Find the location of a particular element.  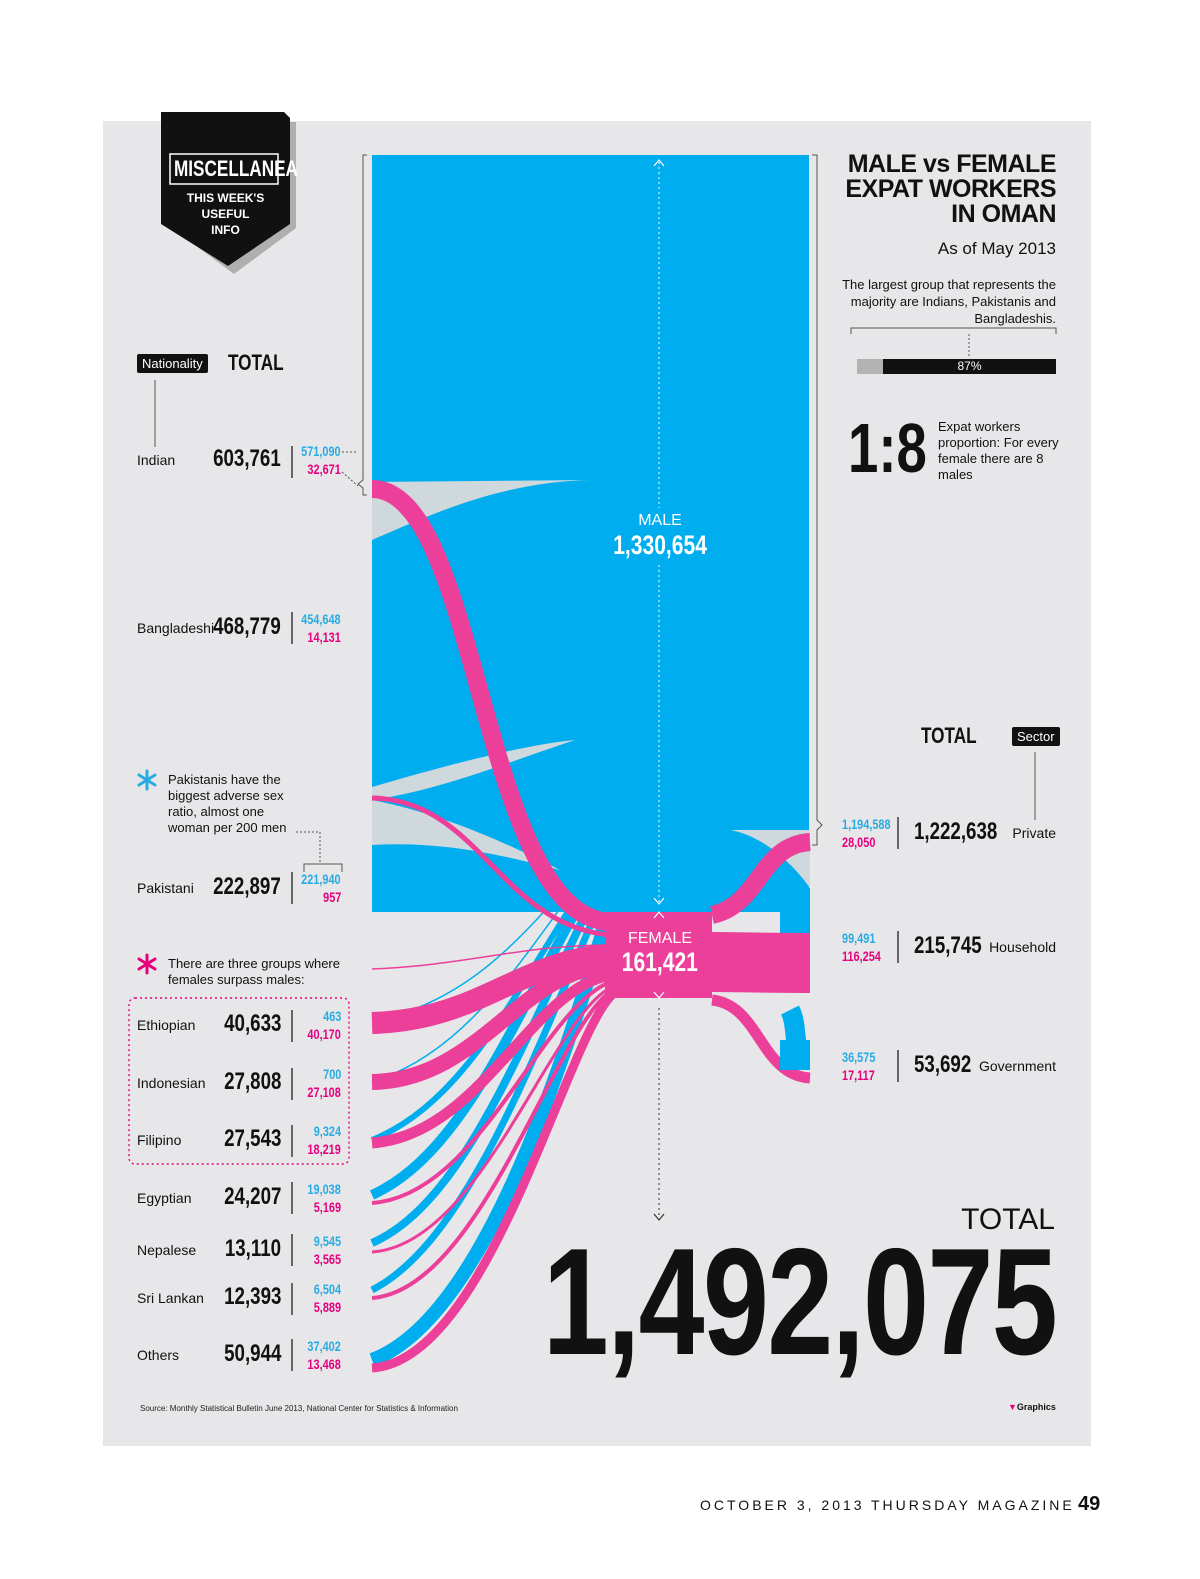

nationality-total: 603,761 is located at coordinates (247, 458).